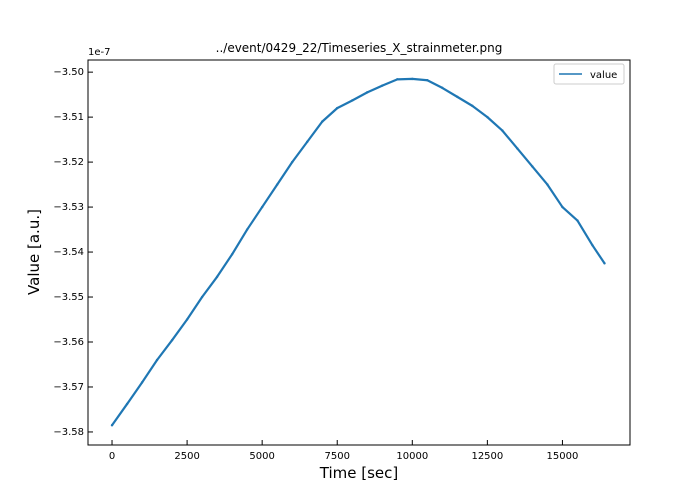  What do you see at coordinates (68, 72) in the screenshot?
I see `y-tick-label: −3.50` at bounding box center [68, 72].